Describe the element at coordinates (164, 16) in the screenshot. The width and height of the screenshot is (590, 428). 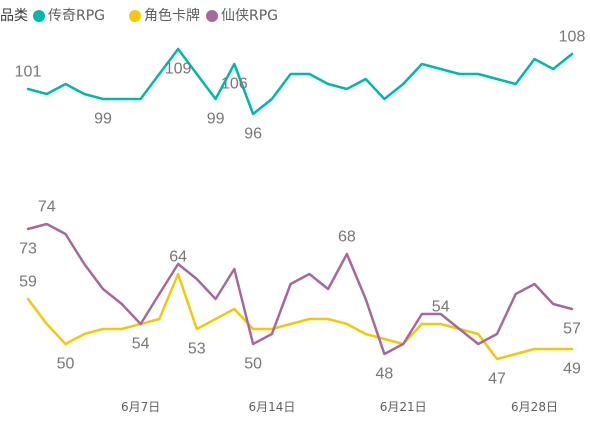
I see `legend-item-jiaose-kapai: 角色卡牌` at that location.